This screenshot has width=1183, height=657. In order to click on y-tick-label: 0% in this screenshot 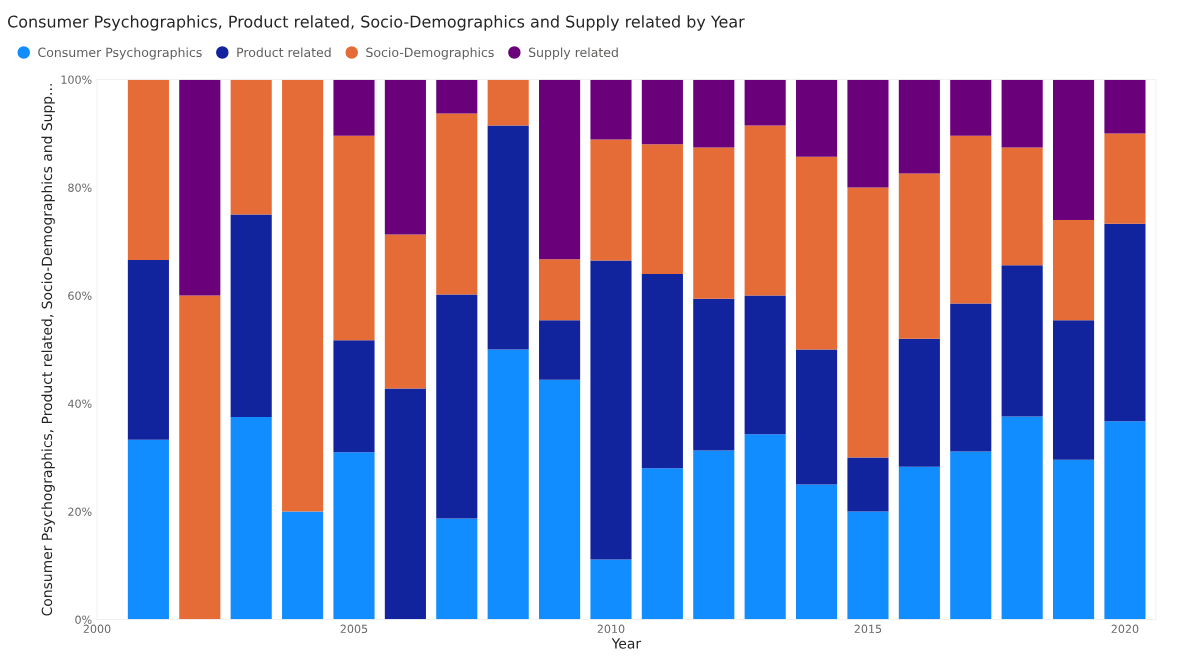, I will do `click(83, 619)`.